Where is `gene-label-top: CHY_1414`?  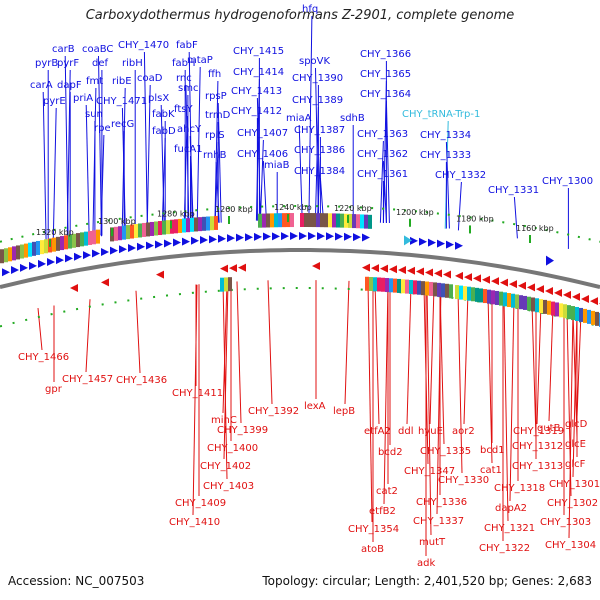 gene-label-top: CHY_1414 is located at coordinates (258, 72).